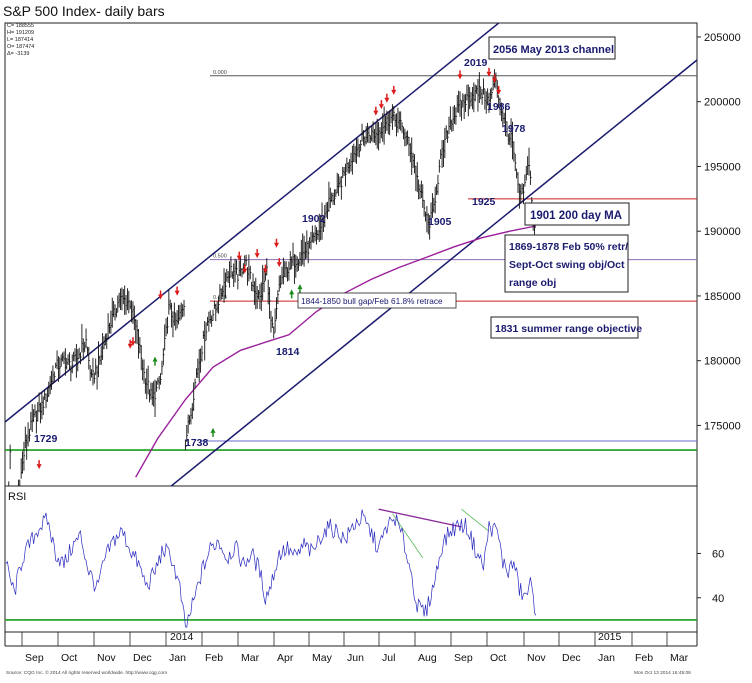 This screenshot has height=683, width=752. Describe the element at coordinates (722, 297) in the screenshot. I see `price-y-tick-label: 185000` at that location.